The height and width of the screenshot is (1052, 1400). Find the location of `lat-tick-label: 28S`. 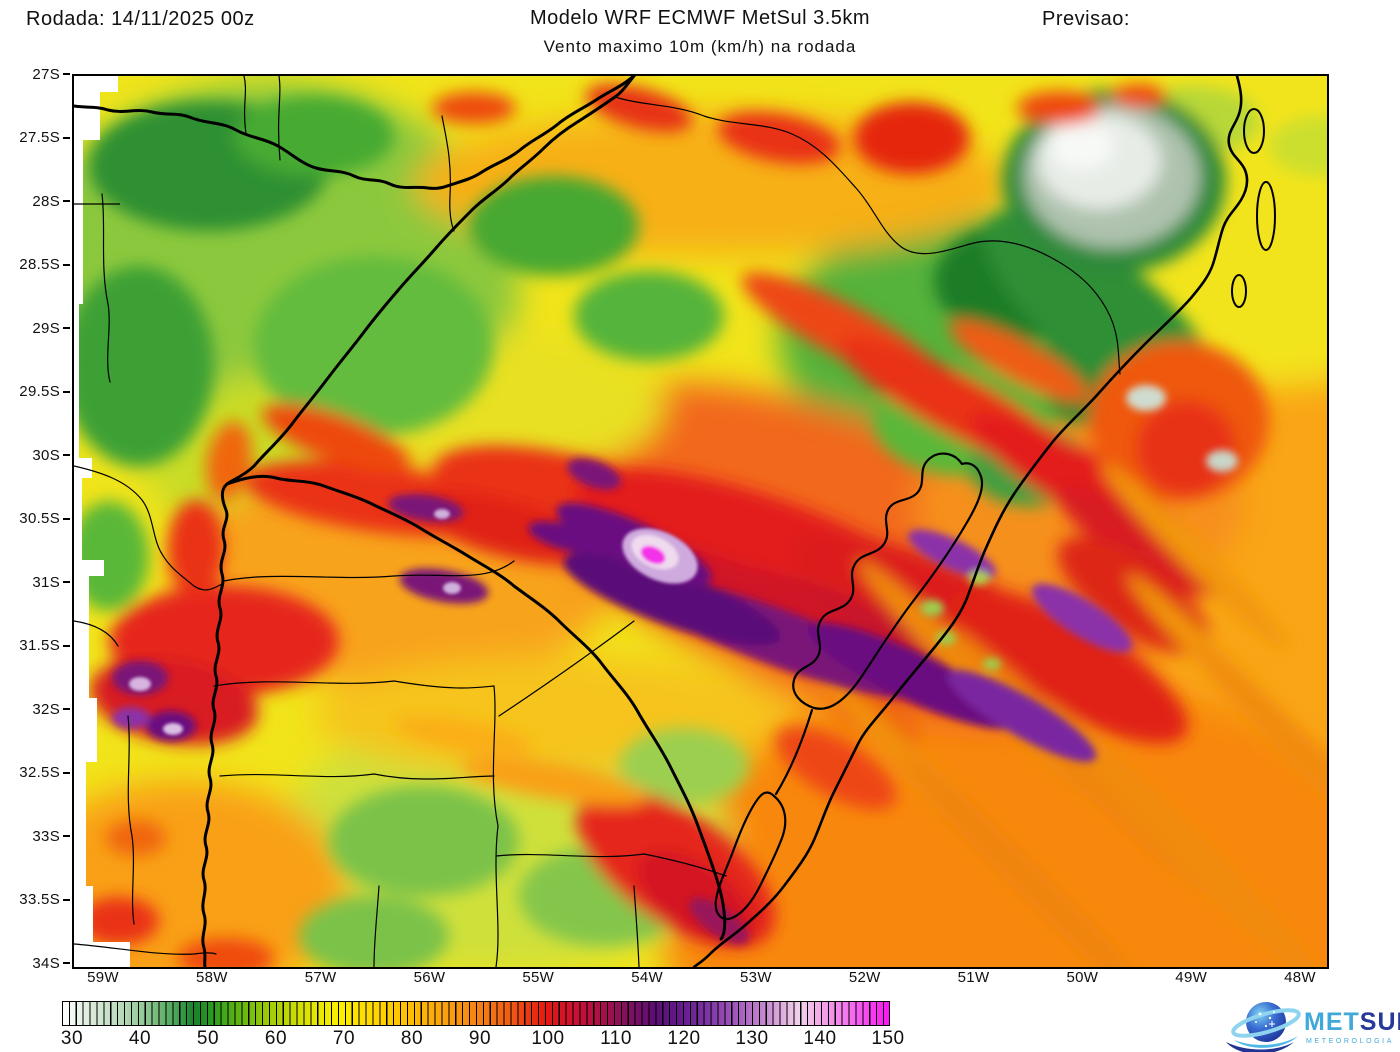

lat-tick-label: 28S is located at coordinates (51, 201).